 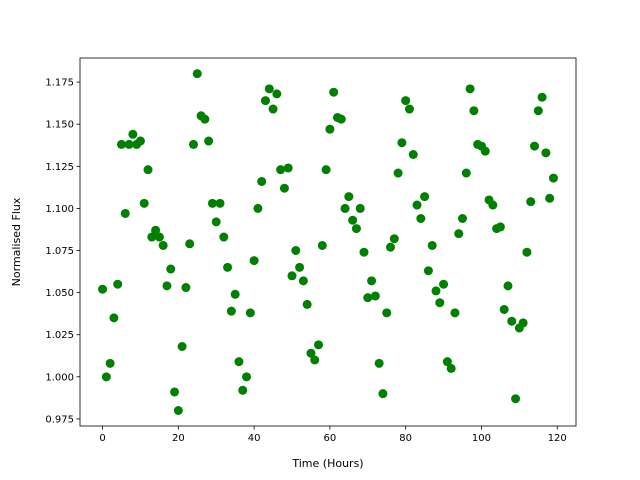 I want to click on x-tick-label: 120, so click(x=557, y=438).